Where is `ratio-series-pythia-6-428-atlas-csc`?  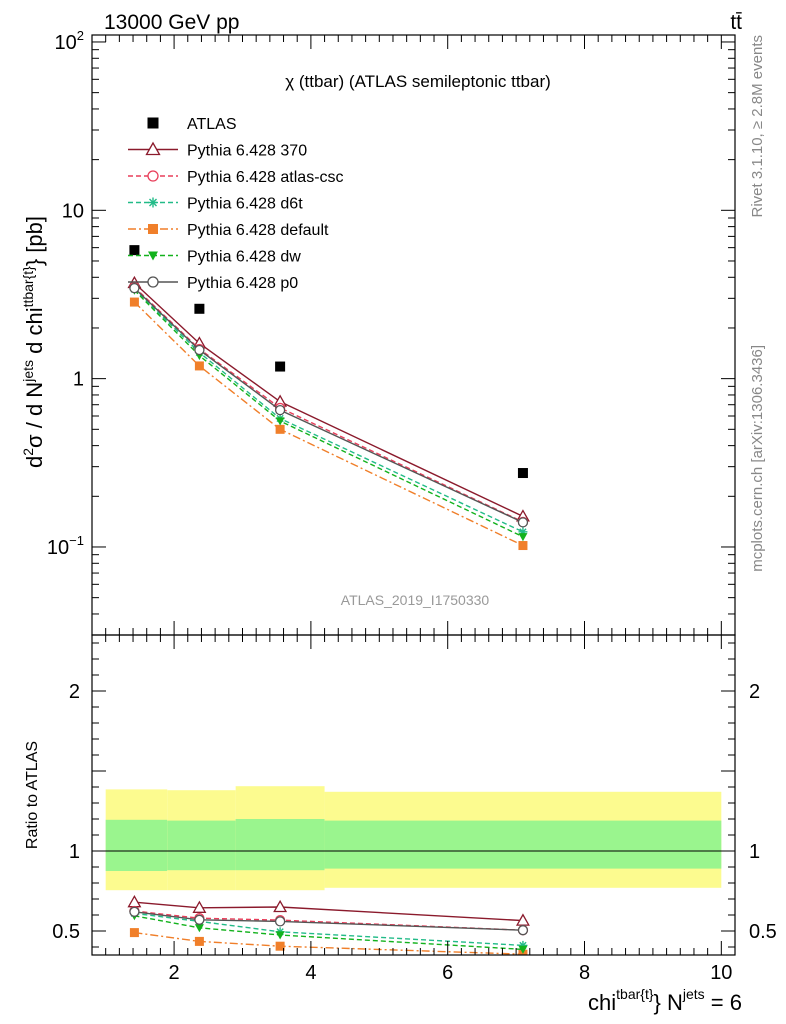 ratio-series-pythia-6-428-atlas-csc is located at coordinates (329, 920).